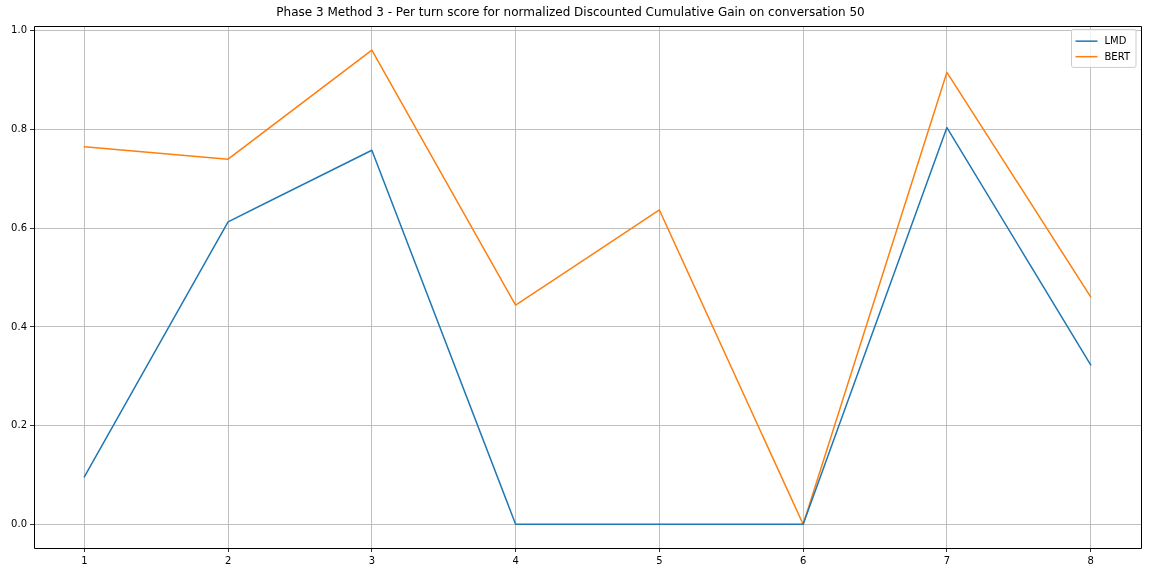  I want to click on x-tick-label: 2, so click(228, 560).